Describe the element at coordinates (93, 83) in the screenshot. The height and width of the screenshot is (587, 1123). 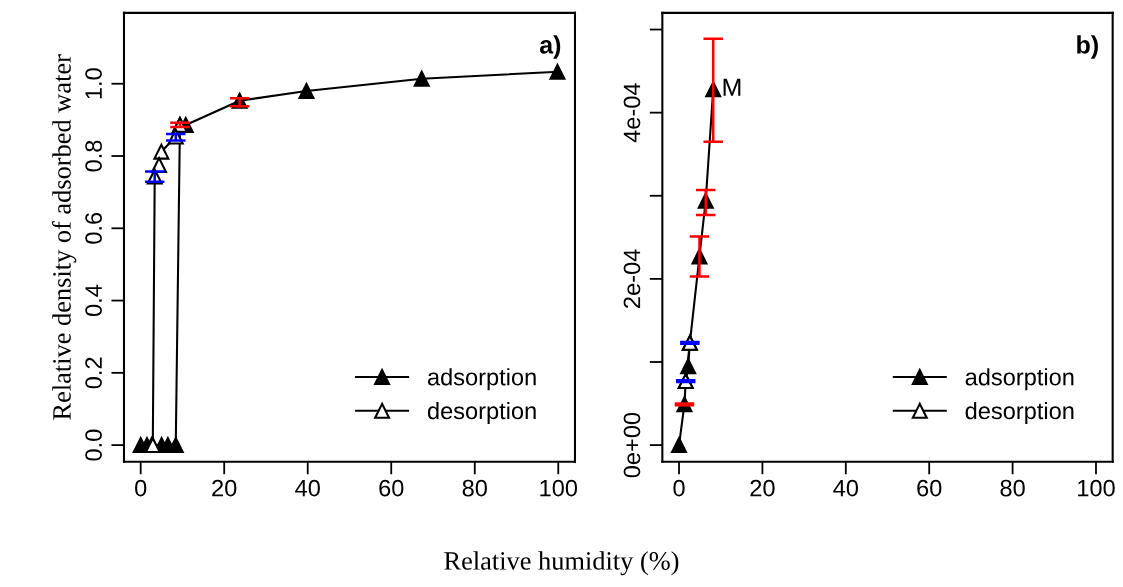
I see `y-tick-label: 1.0` at that location.